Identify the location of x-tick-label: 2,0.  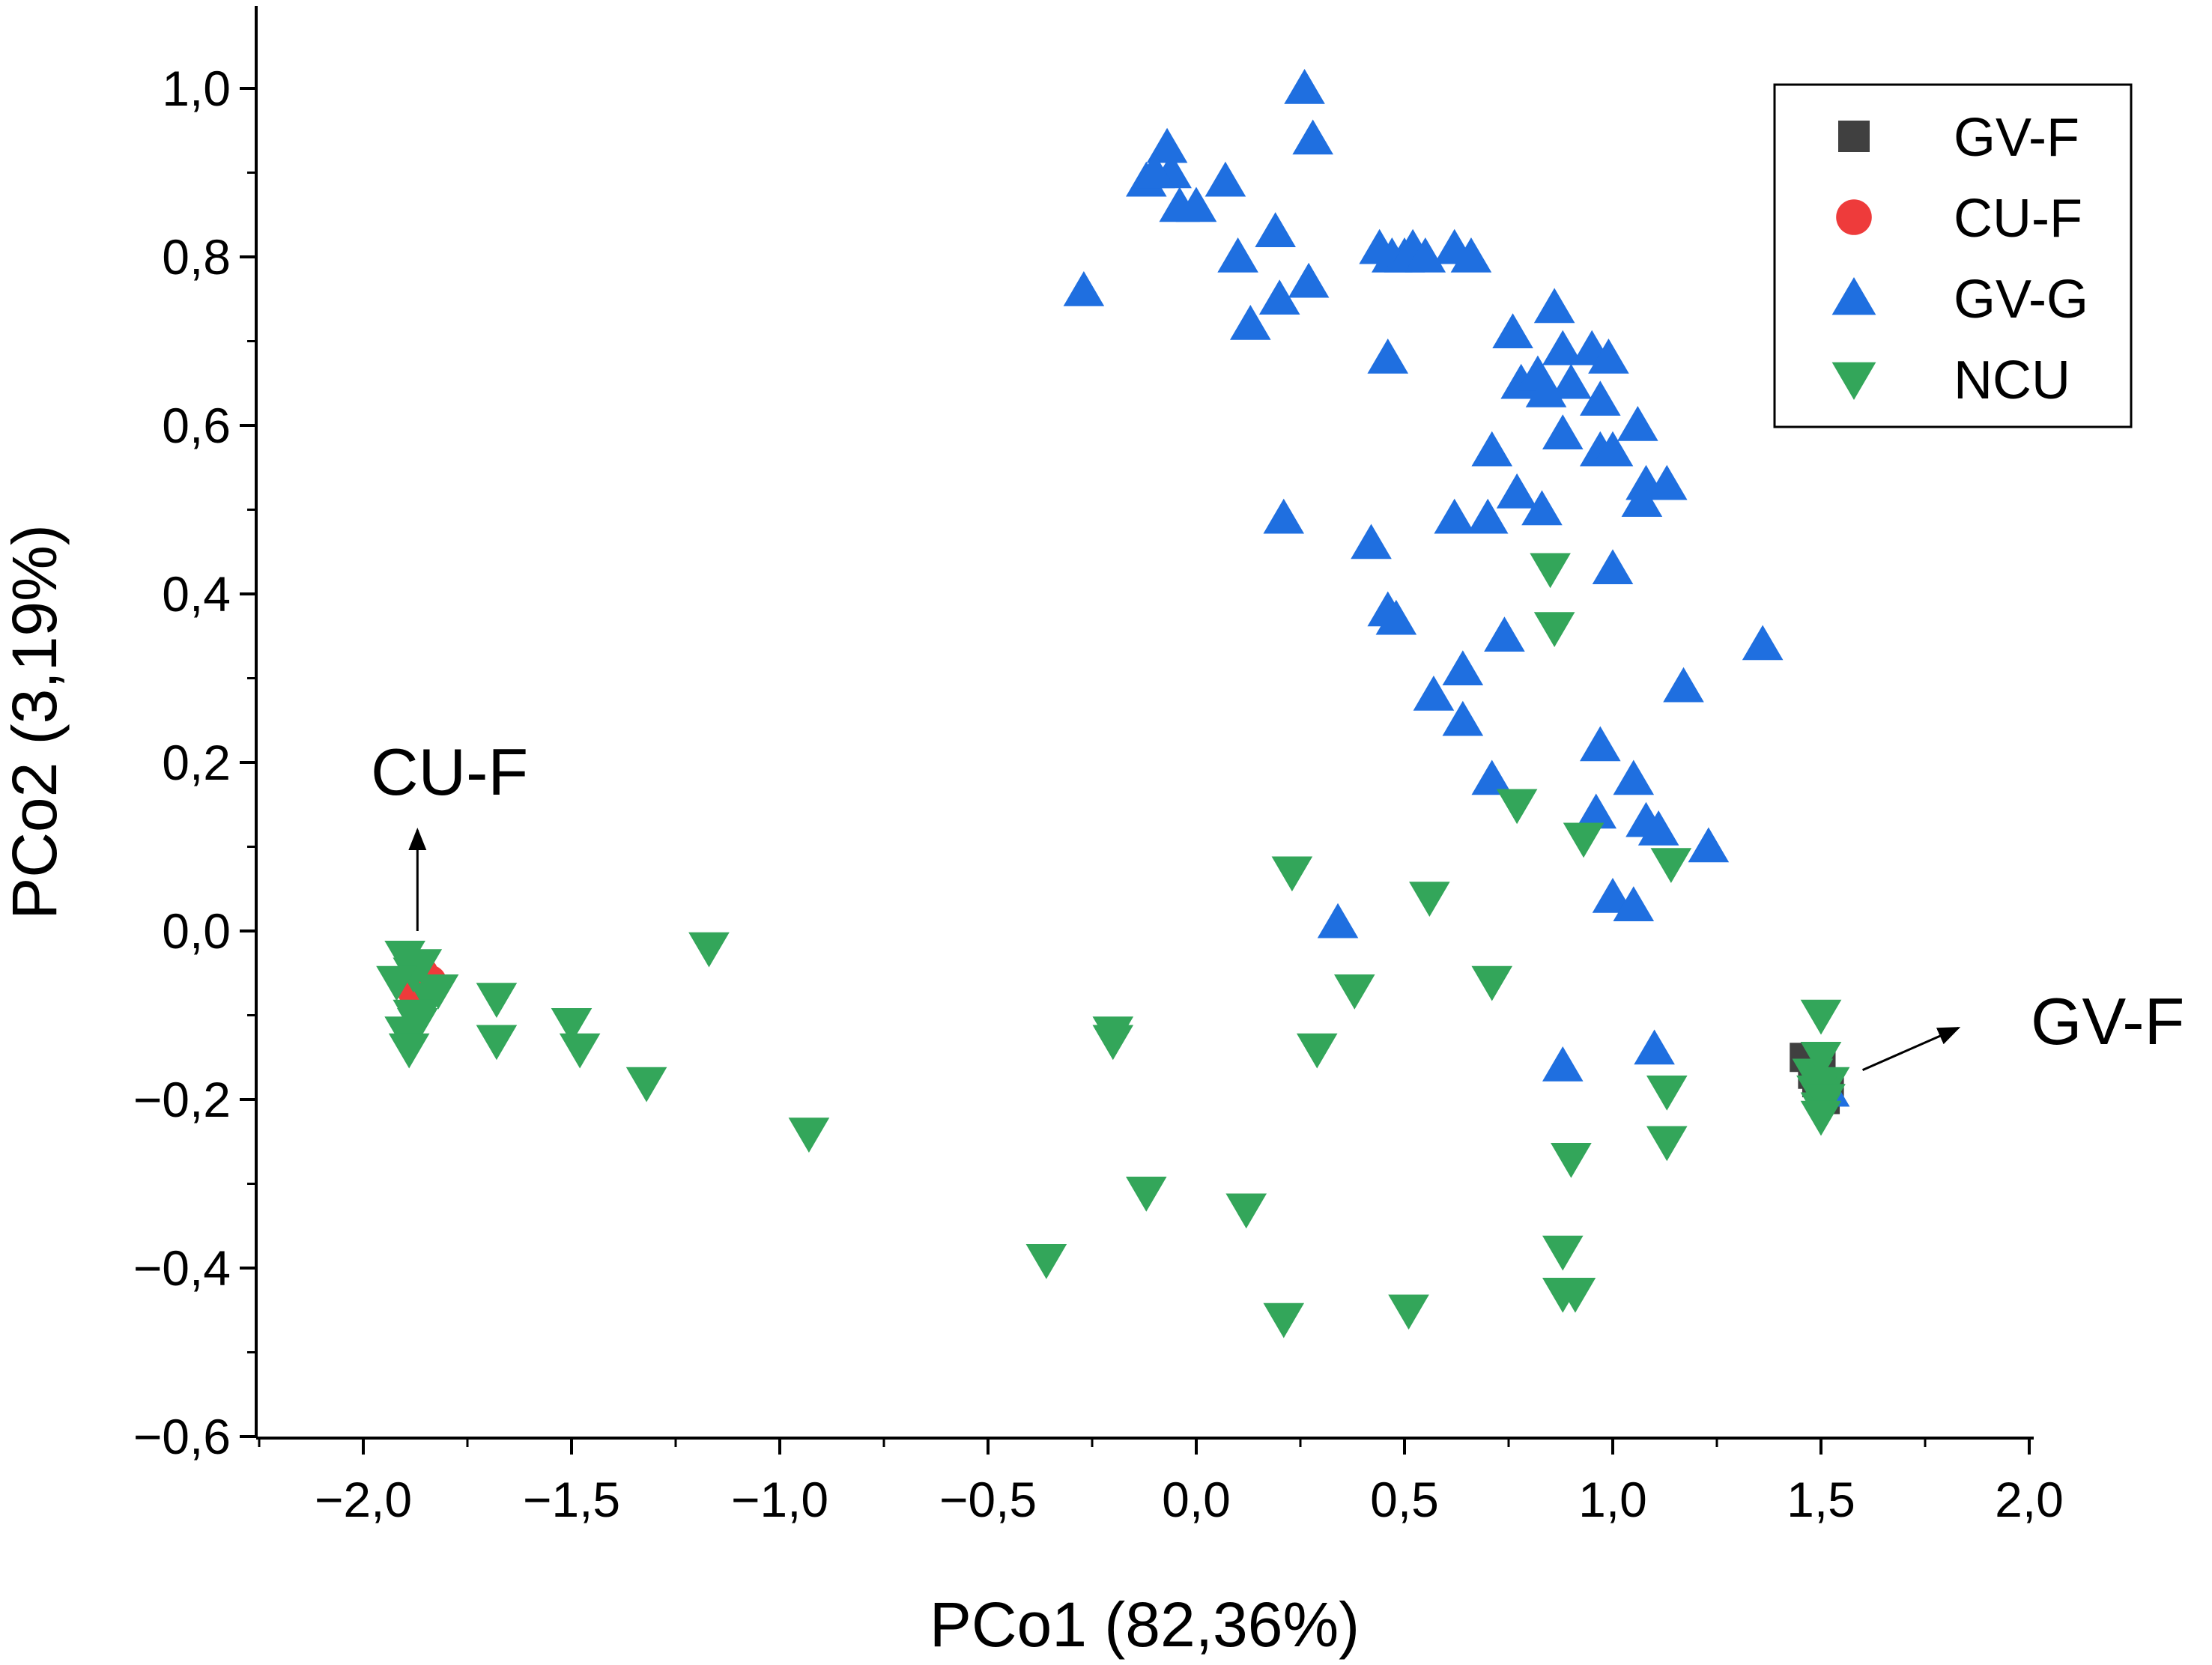
(2029, 1499).